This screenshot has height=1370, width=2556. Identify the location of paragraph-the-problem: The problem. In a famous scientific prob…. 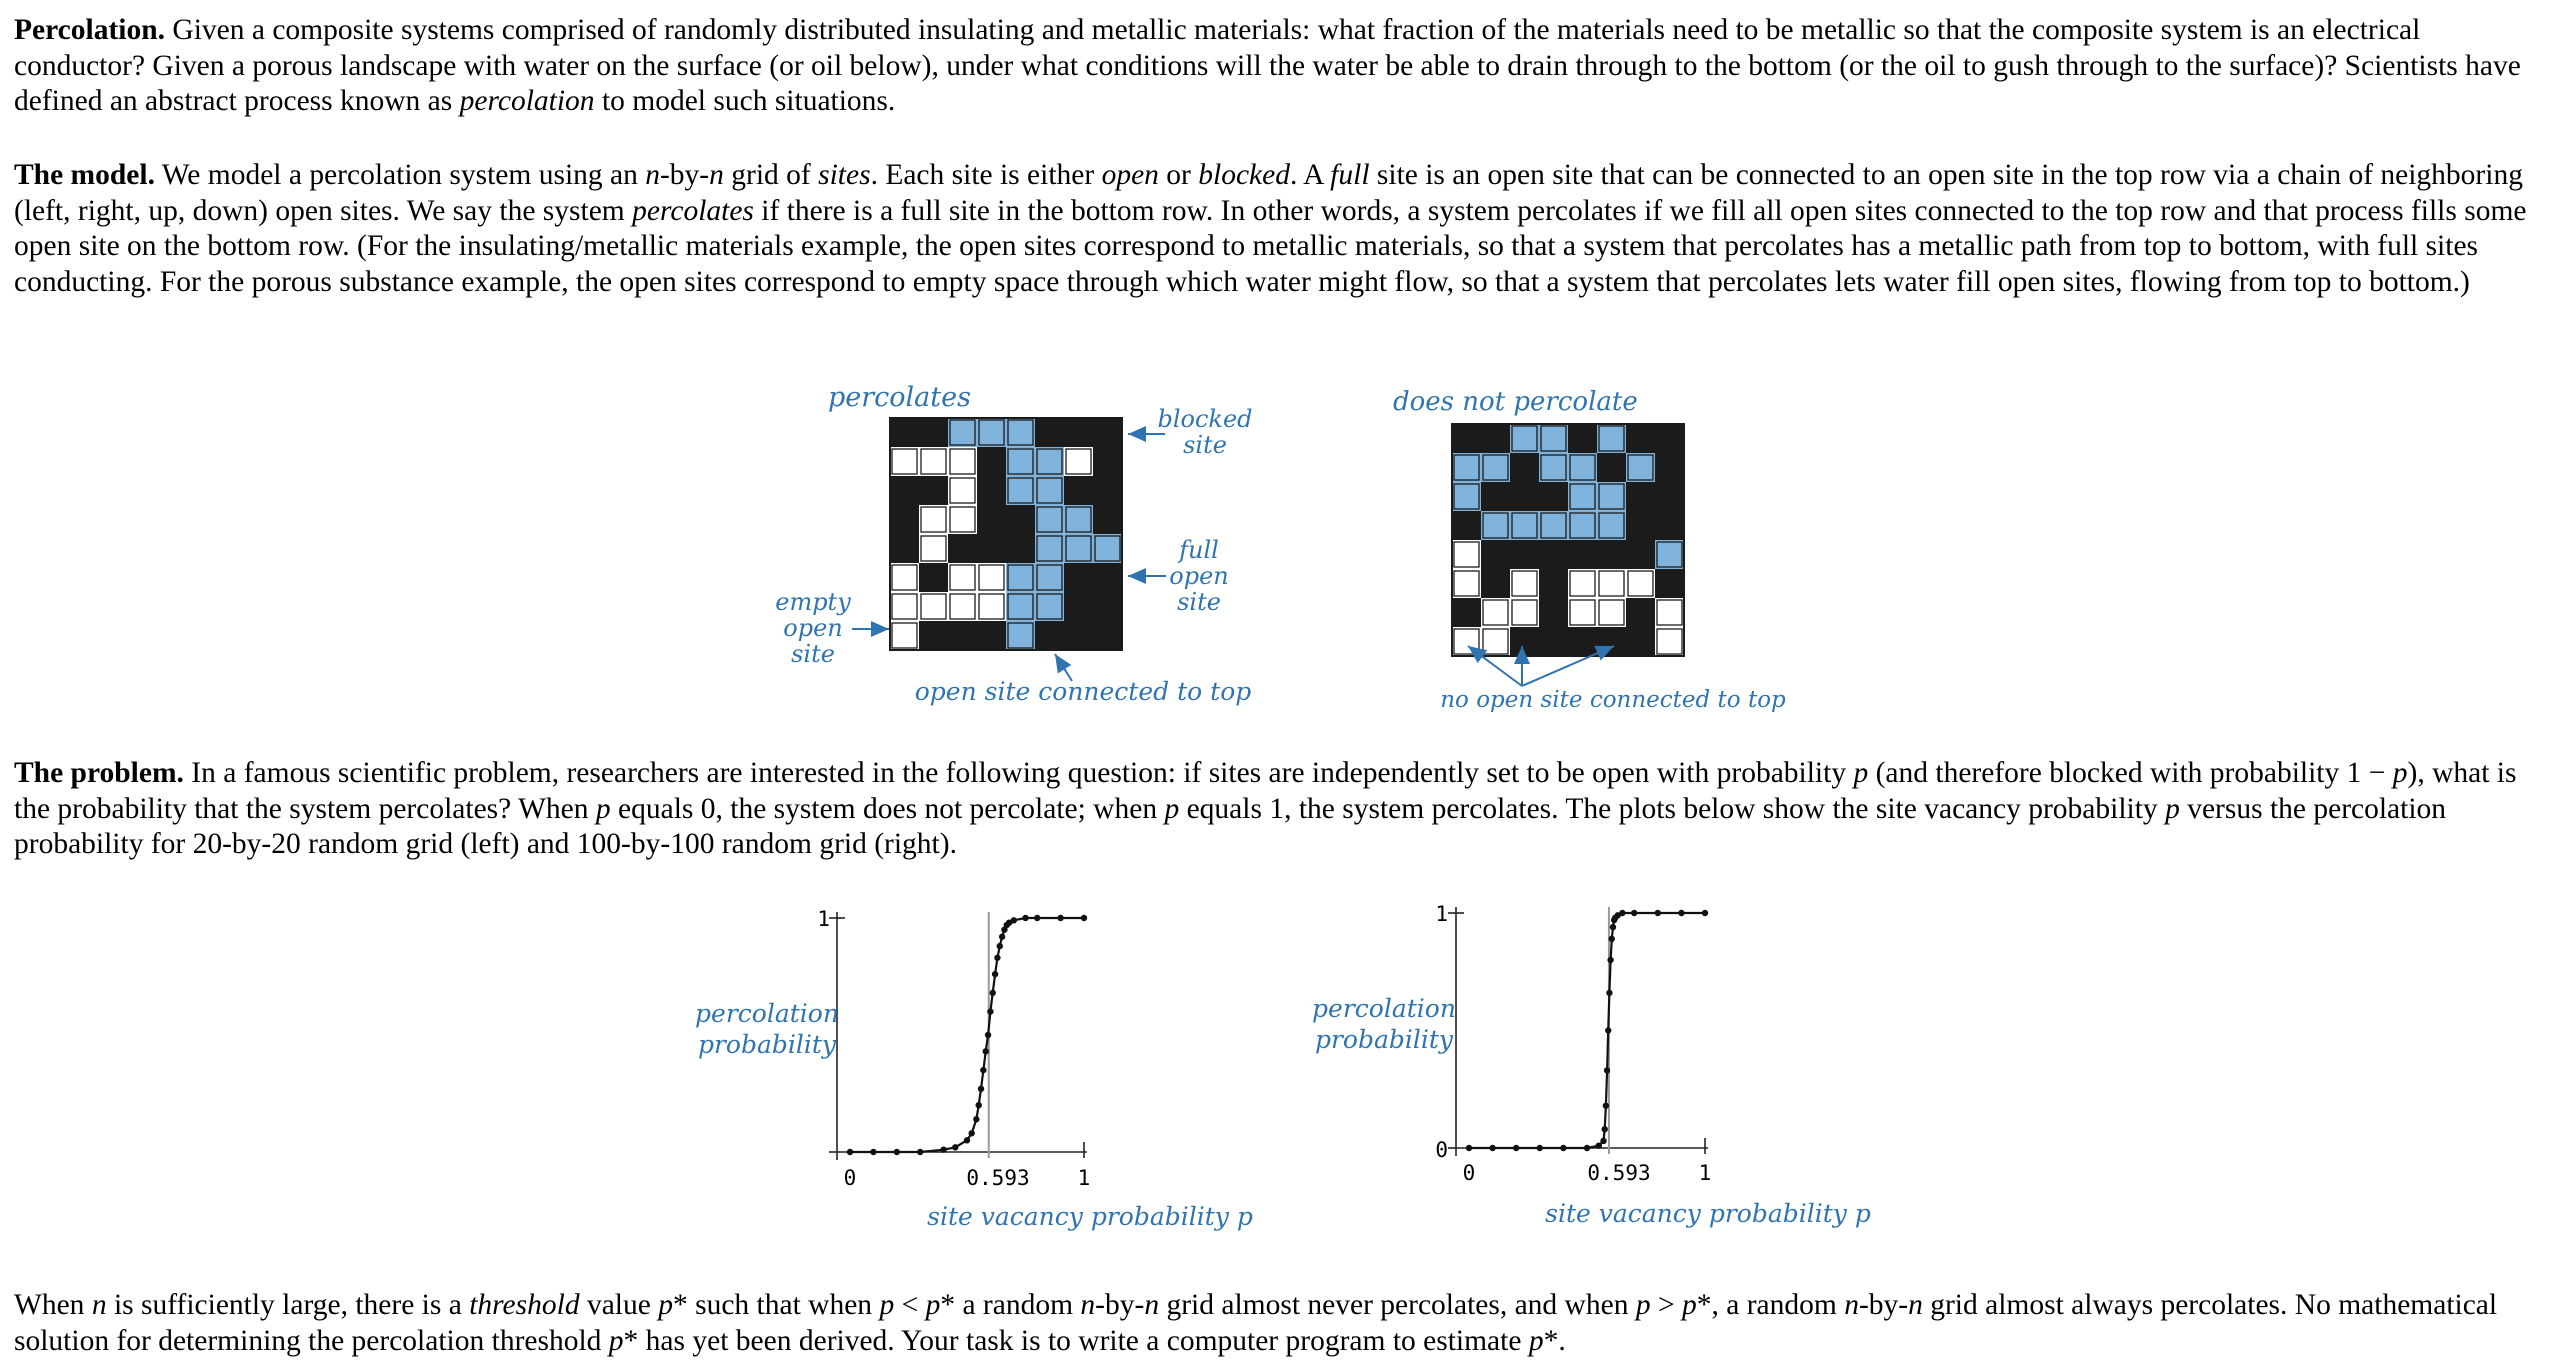
(1278, 809).